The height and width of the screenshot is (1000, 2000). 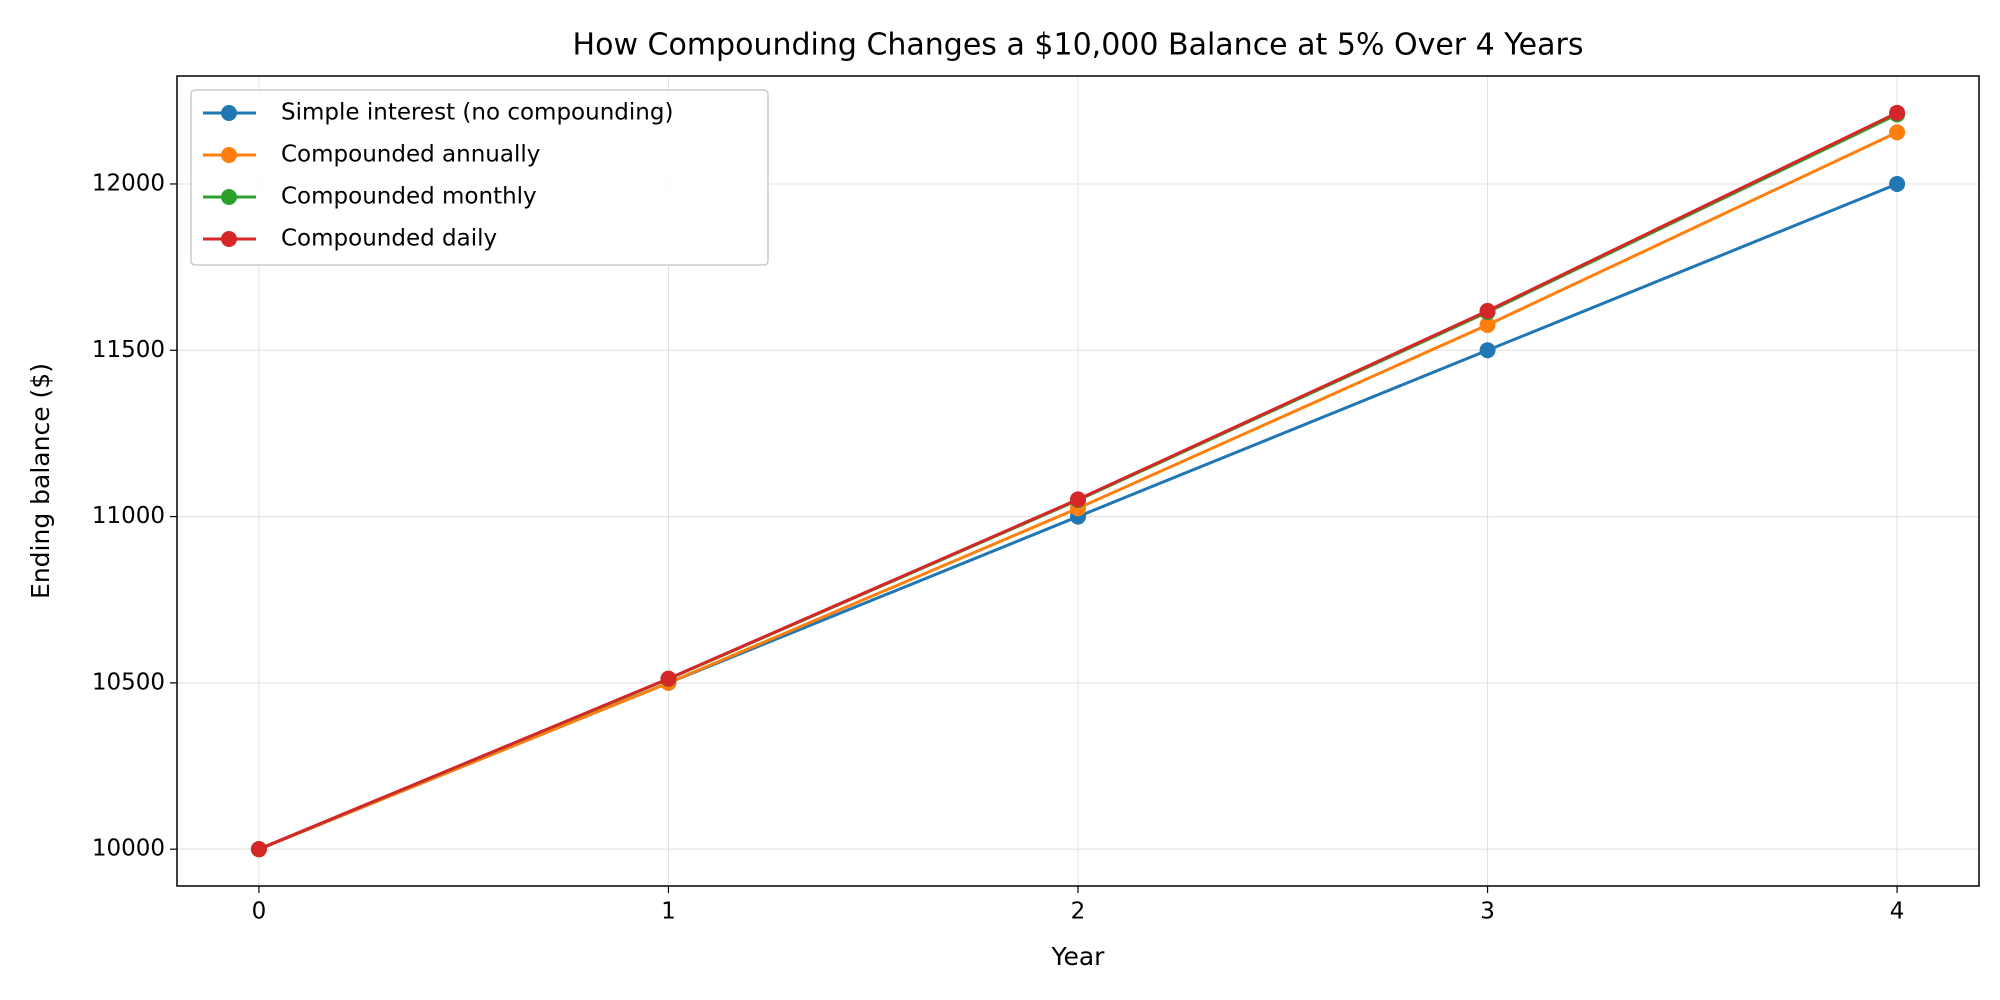 What do you see at coordinates (1487, 912) in the screenshot?
I see `x-tick-label: 3` at bounding box center [1487, 912].